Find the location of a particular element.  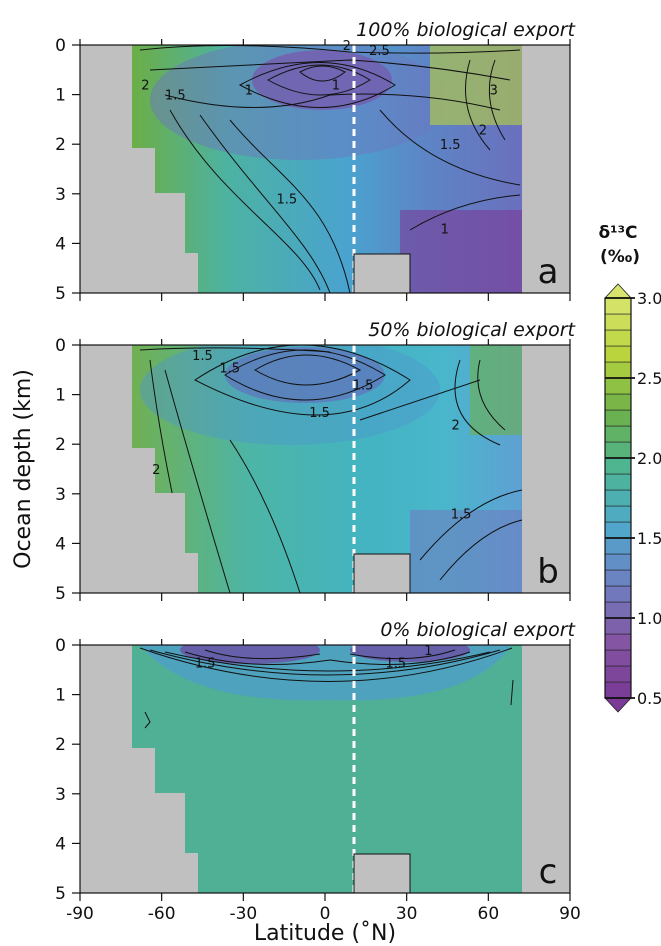

colorbar-ticks: 0.5 1.0 1.5 2.0 2.5 3.0 is located at coordinates (633, 498).